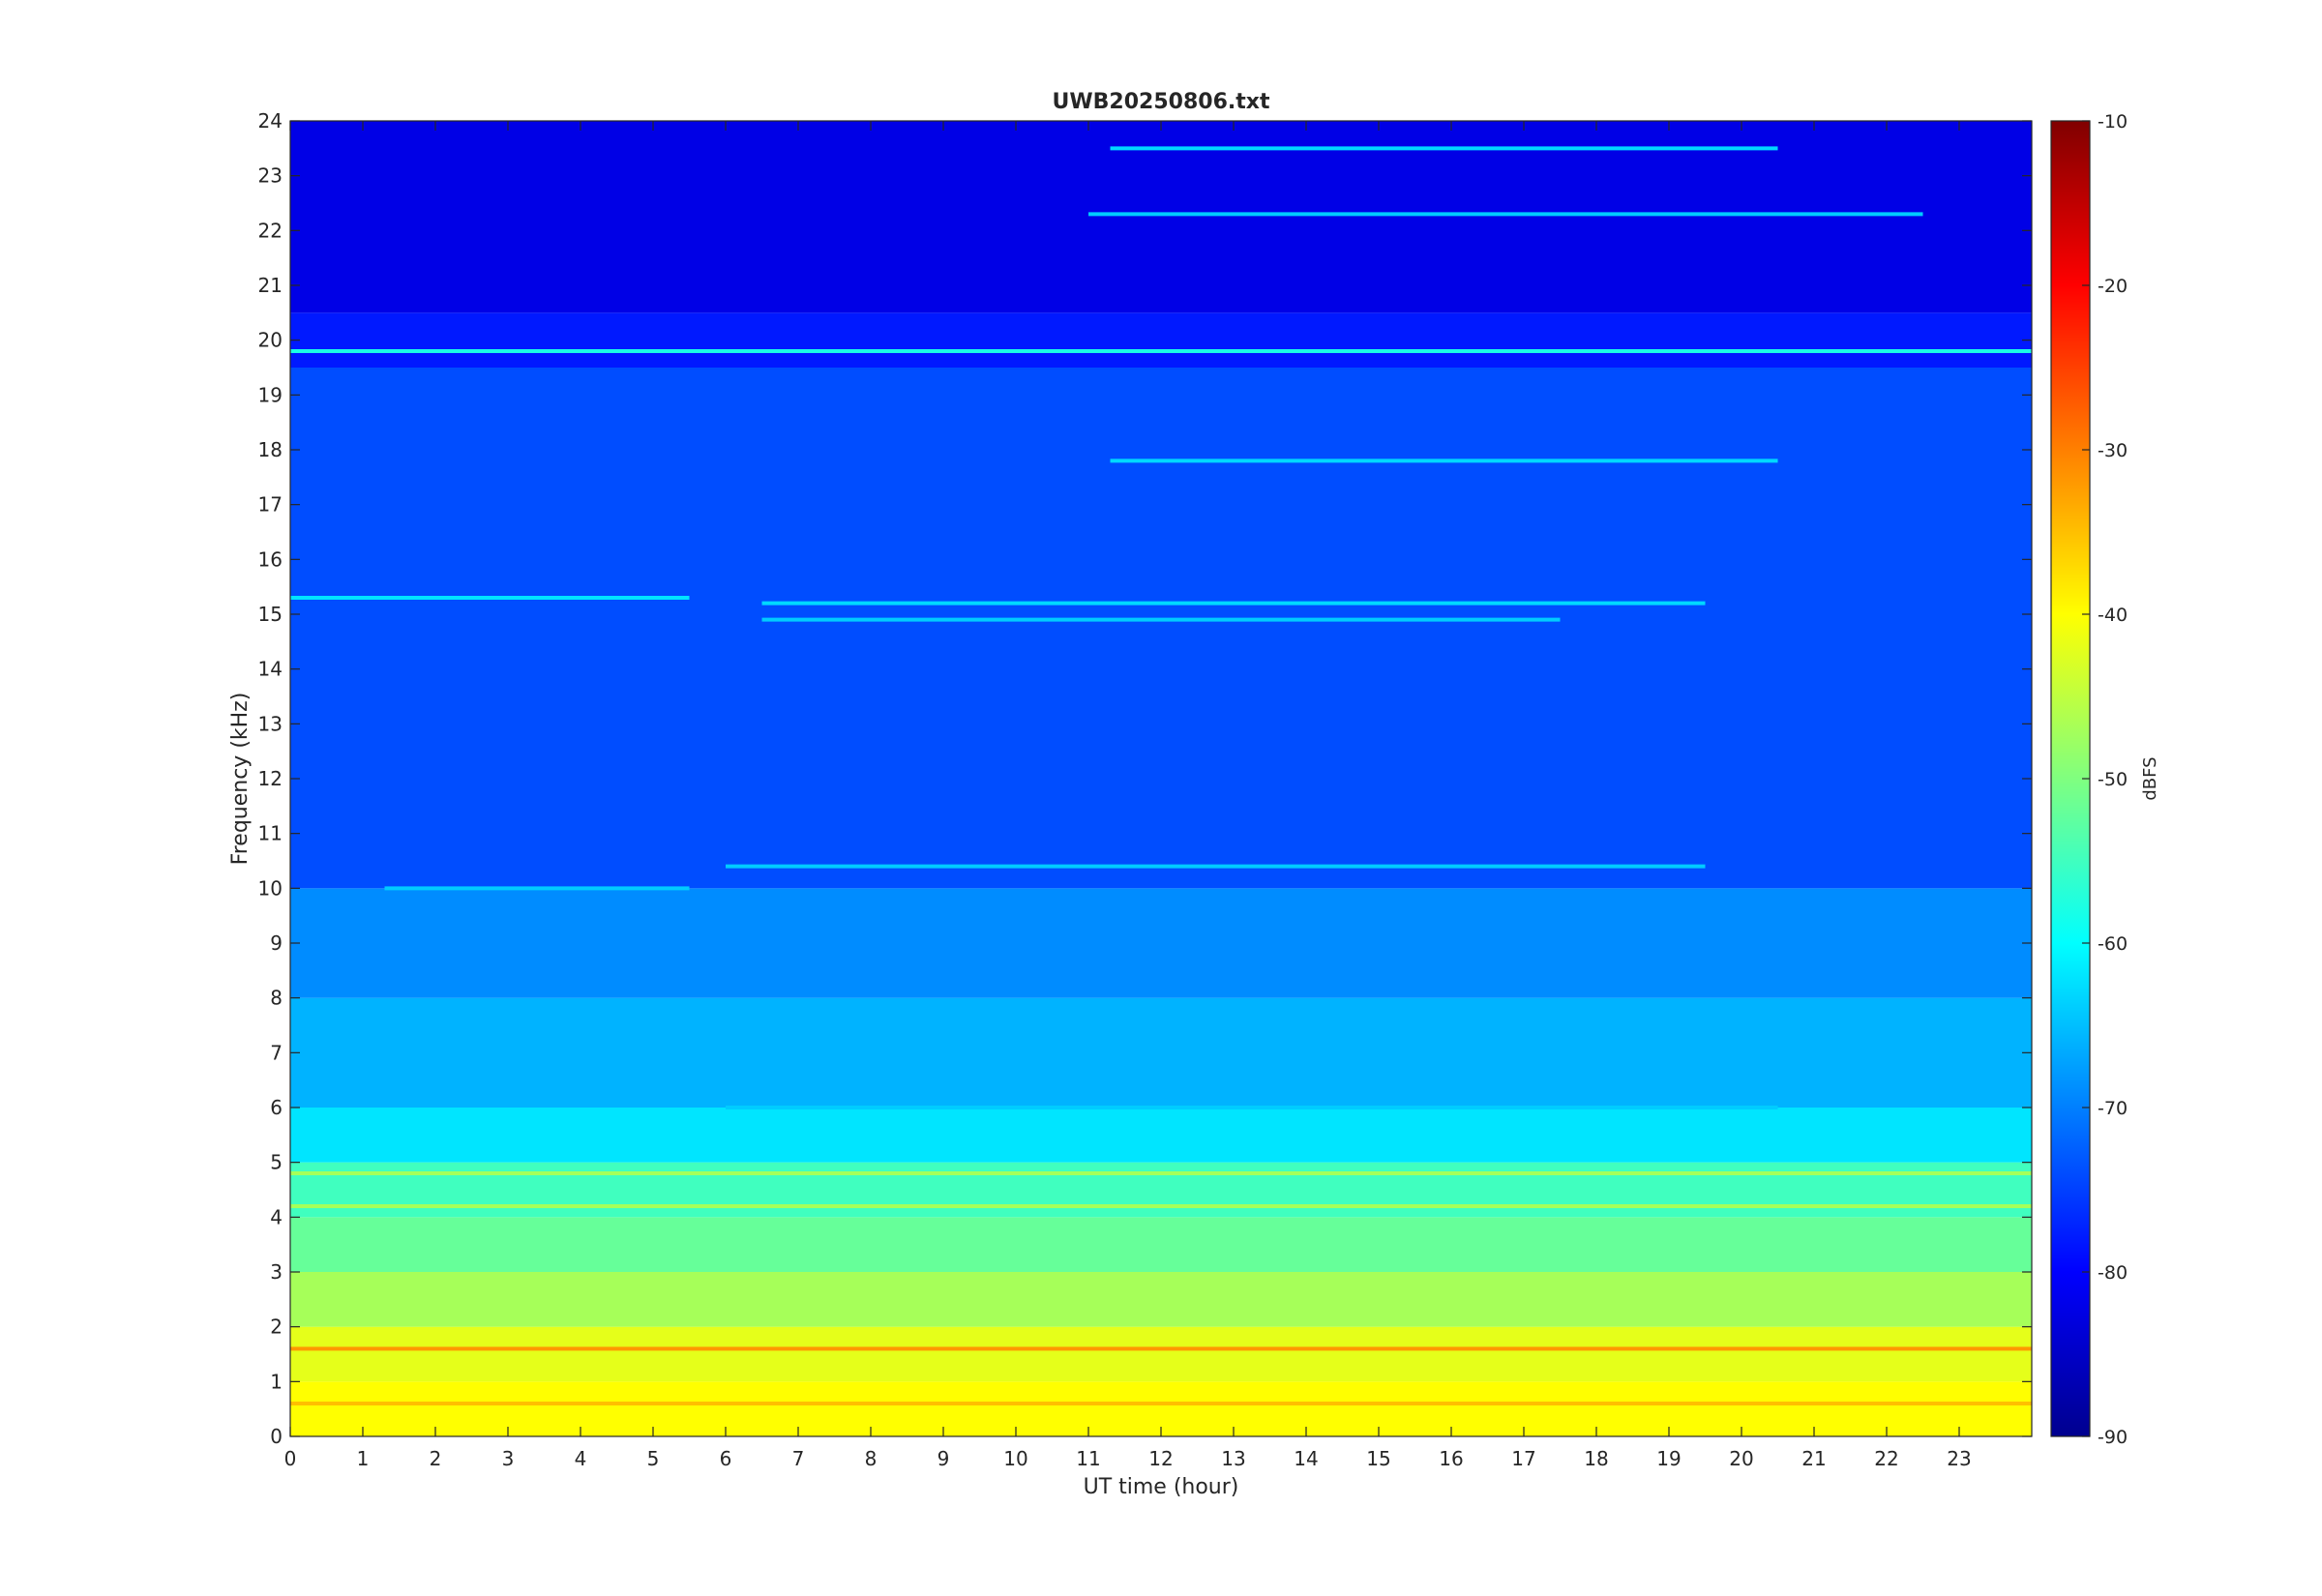  What do you see at coordinates (270, 614) in the screenshot?
I see `y-tick-label: 15` at bounding box center [270, 614].